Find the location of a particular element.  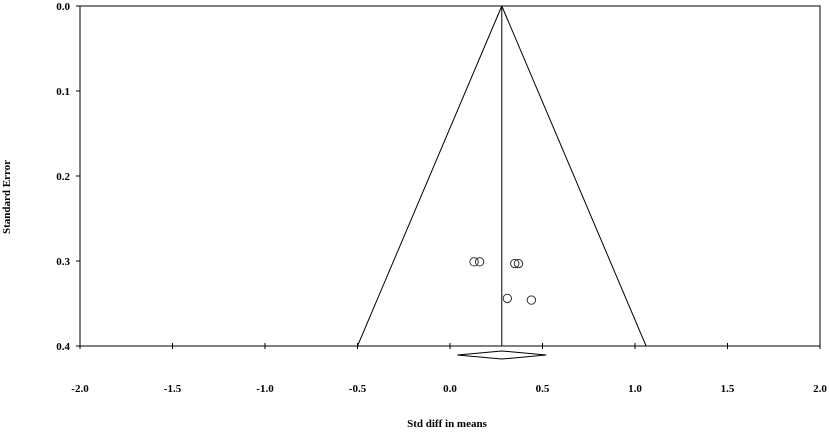

summary-diamond is located at coordinates (502, 355).